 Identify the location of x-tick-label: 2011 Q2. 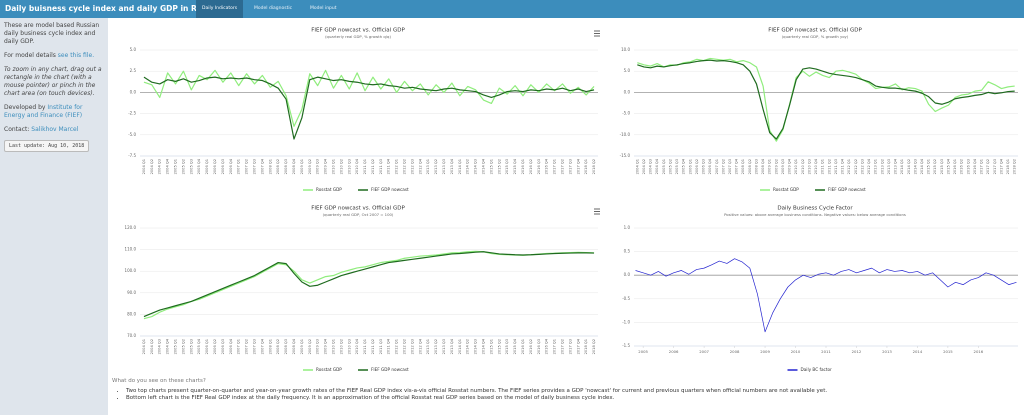
(373, 346).